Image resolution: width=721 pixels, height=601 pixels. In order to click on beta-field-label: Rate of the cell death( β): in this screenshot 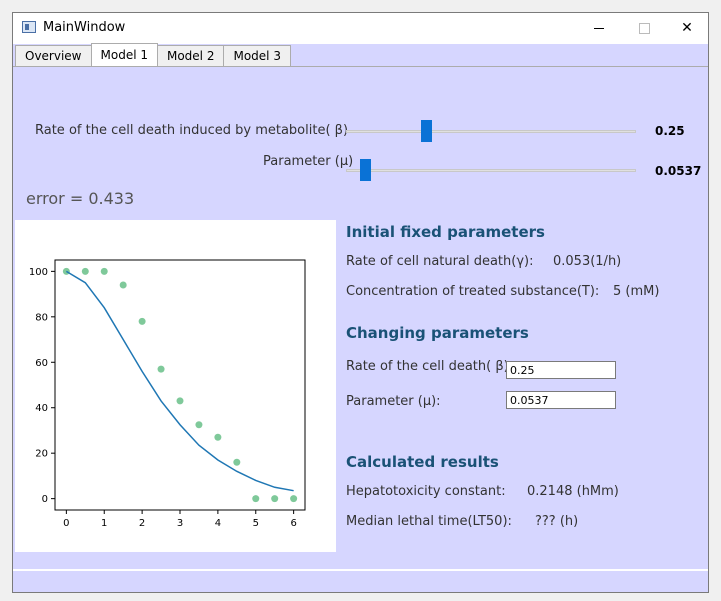, I will do `click(430, 366)`.